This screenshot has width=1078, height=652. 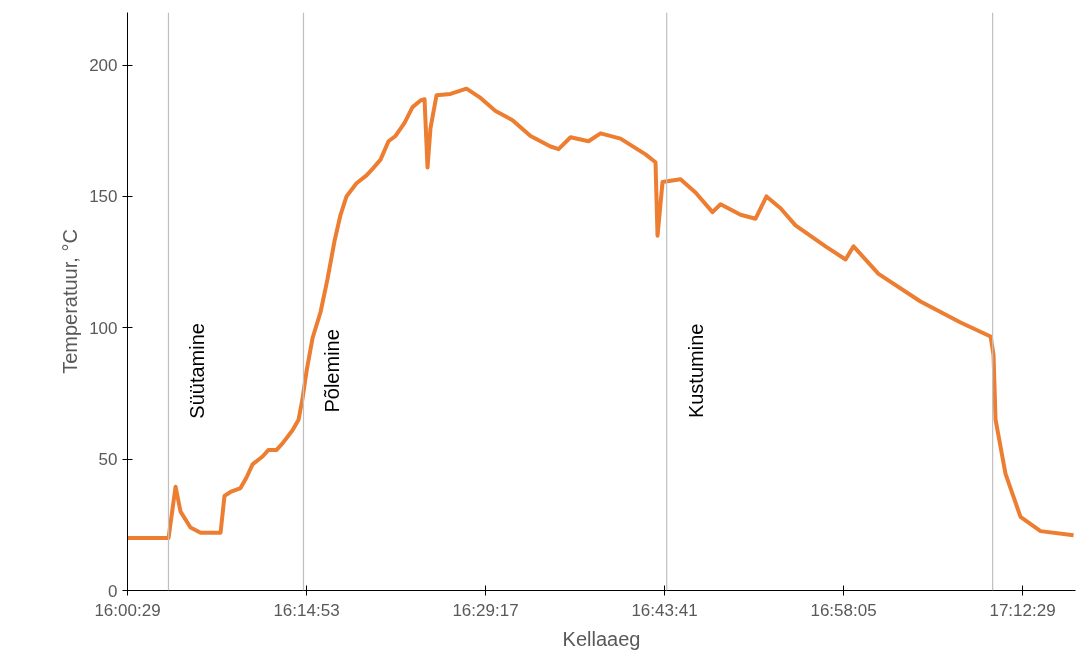 What do you see at coordinates (108, 460) in the screenshot?
I see `y-tick-label: 50` at bounding box center [108, 460].